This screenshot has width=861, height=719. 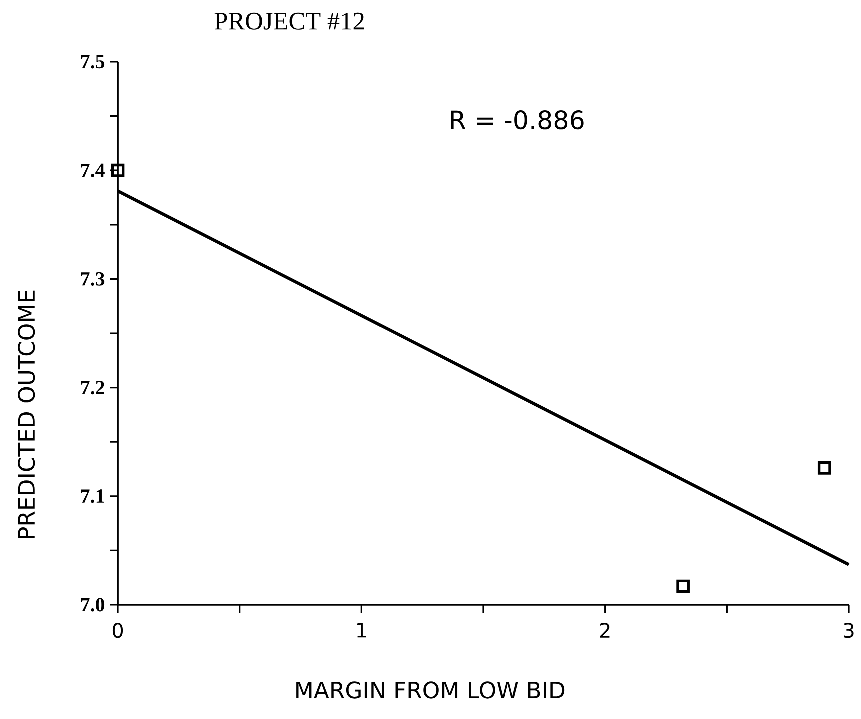 I want to click on x-tick-label: 3, so click(x=849, y=630).